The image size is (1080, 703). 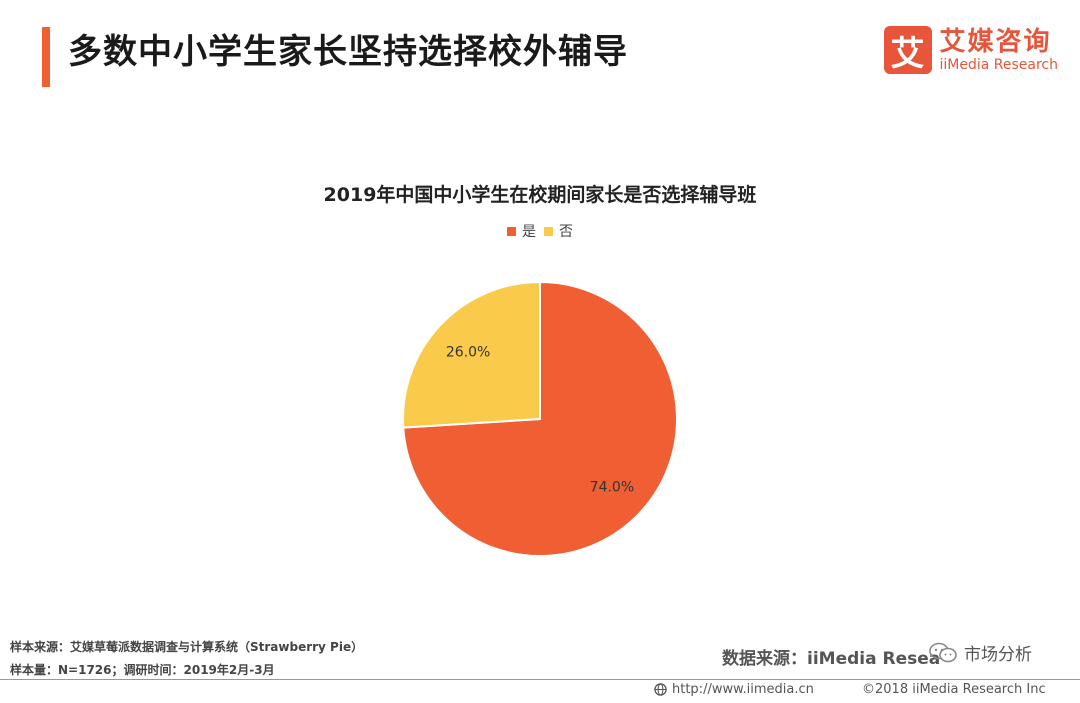 I want to click on wechat-icon, so click(x=943, y=652).